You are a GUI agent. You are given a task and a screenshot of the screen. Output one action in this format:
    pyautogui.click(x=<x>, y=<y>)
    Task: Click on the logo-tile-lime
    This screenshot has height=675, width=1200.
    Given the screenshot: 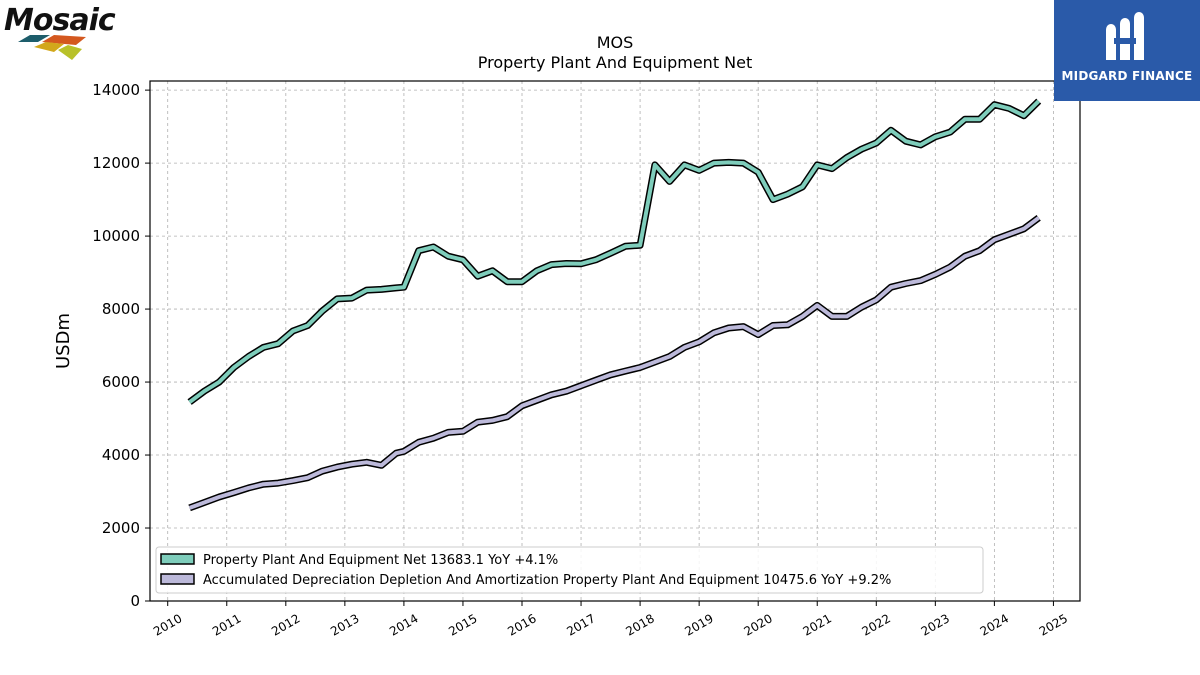 What is the action you would take?
    pyautogui.click(x=70, y=52)
    